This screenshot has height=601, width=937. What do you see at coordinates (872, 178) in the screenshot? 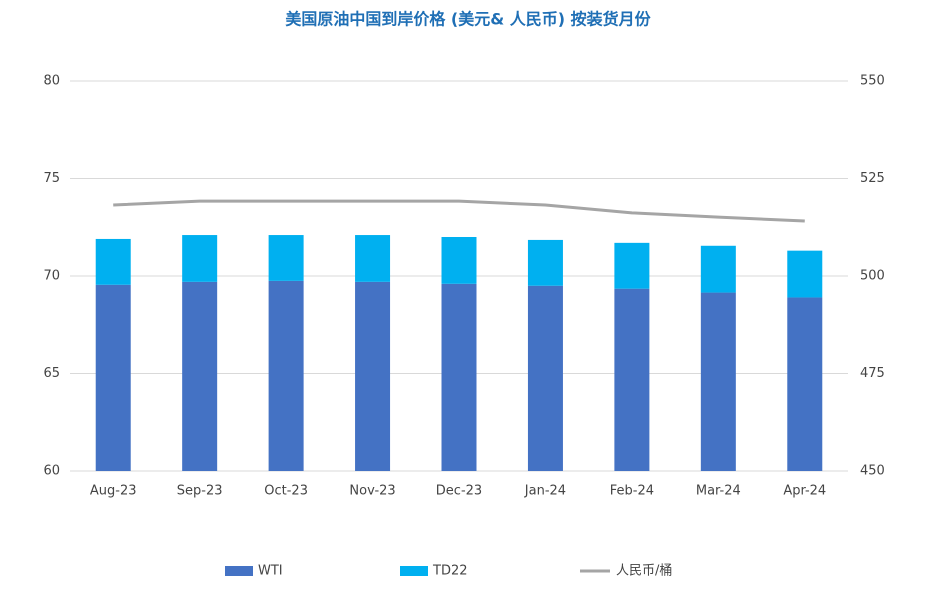
I see `y2-tick-label: 525` at bounding box center [872, 178].